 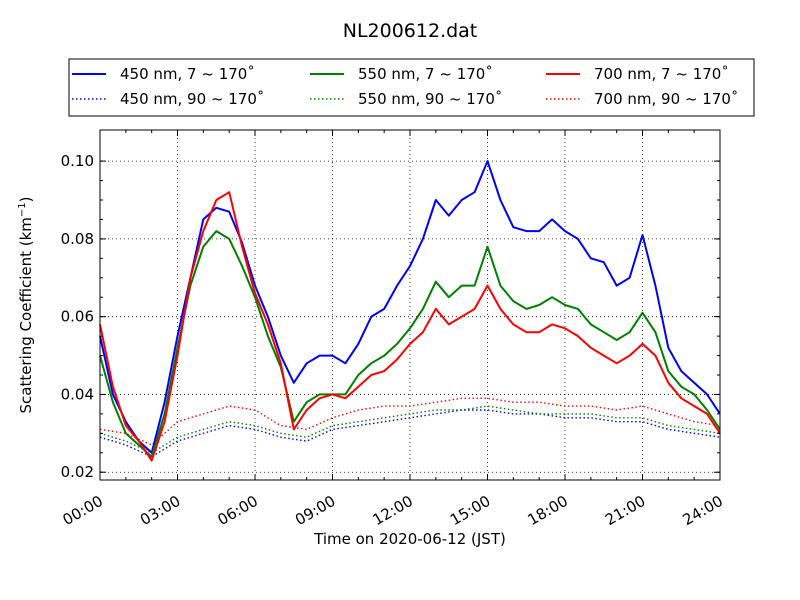 I want to click on y-tick-label: 0.06, so click(x=77, y=317).